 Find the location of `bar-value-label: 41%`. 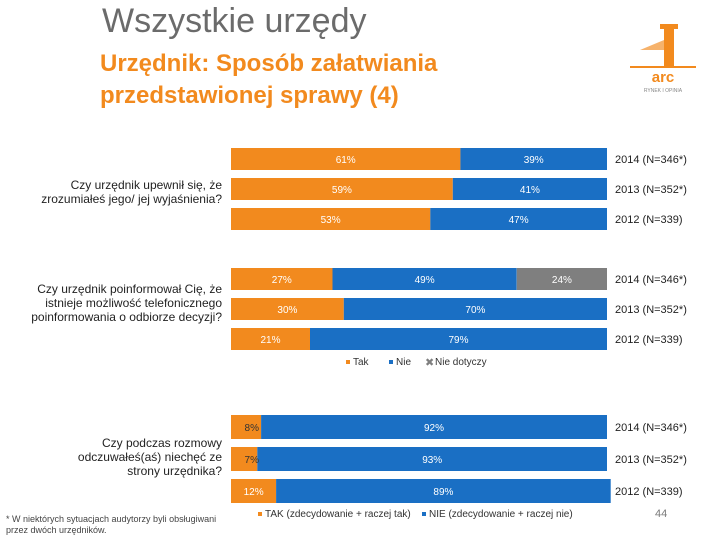

bar-value-label: 41% is located at coordinates (530, 190).